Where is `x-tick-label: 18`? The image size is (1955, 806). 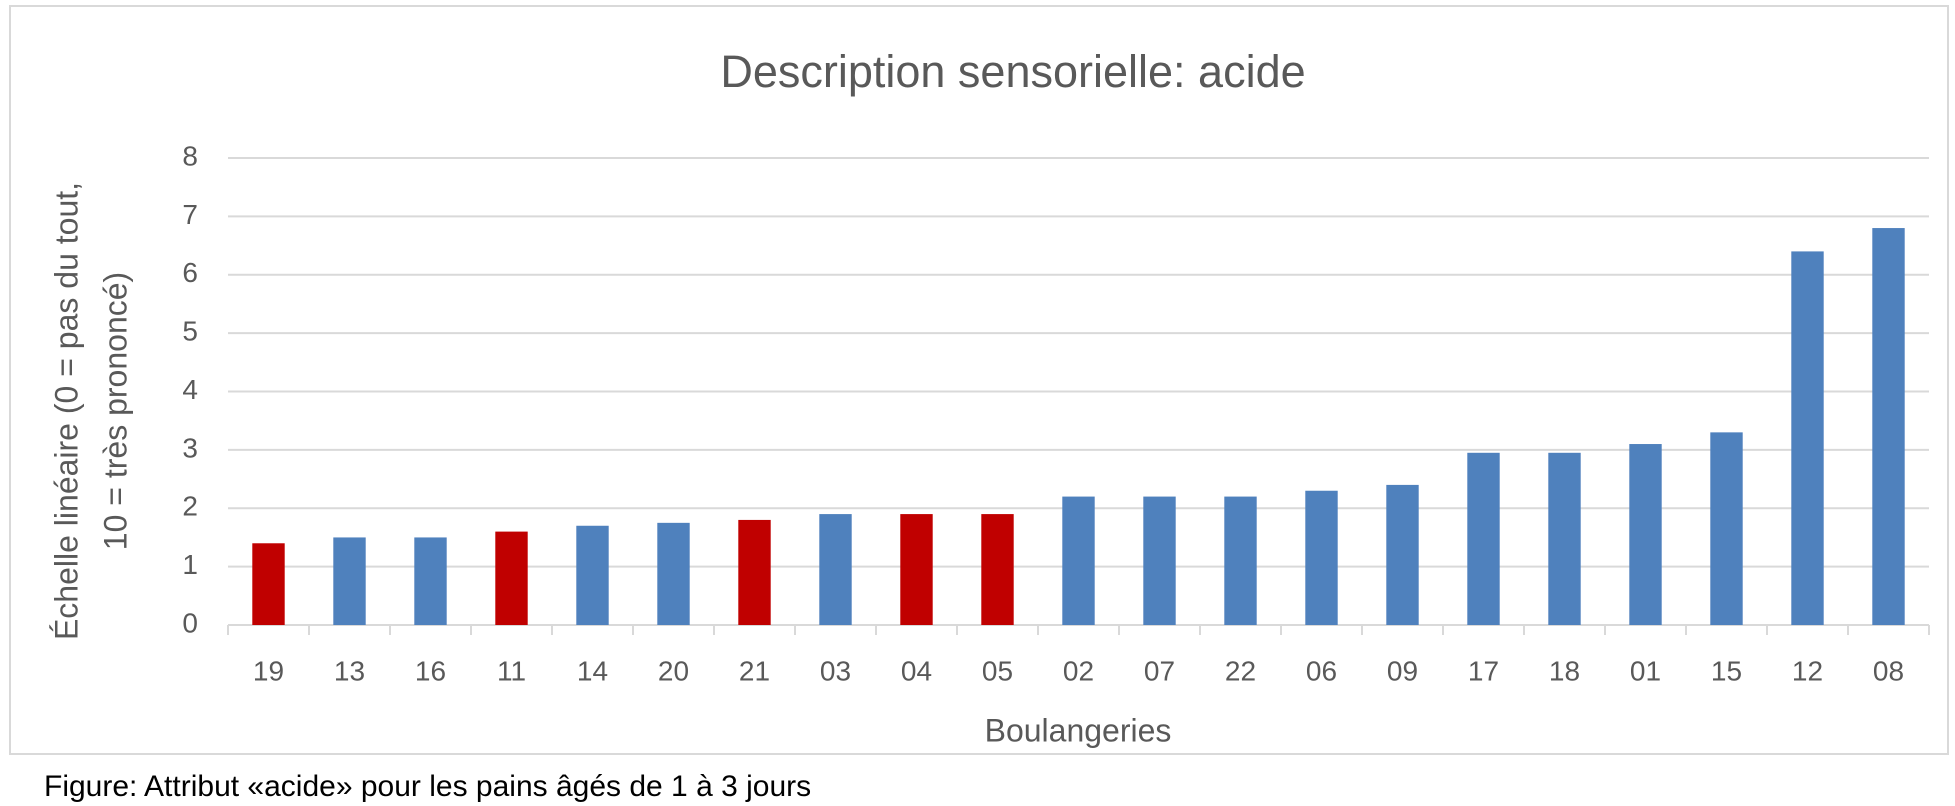 x-tick-label: 18 is located at coordinates (1564, 670).